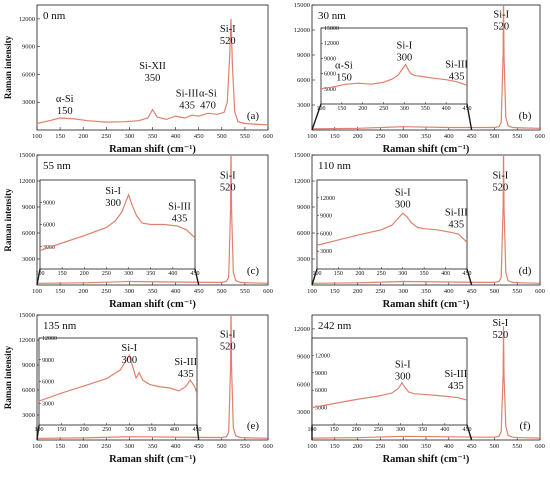 The width and height of the screenshot is (550, 477). What do you see at coordinates (540, 291) in the screenshot?
I see `x-tick-label: 600` at bounding box center [540, 291].